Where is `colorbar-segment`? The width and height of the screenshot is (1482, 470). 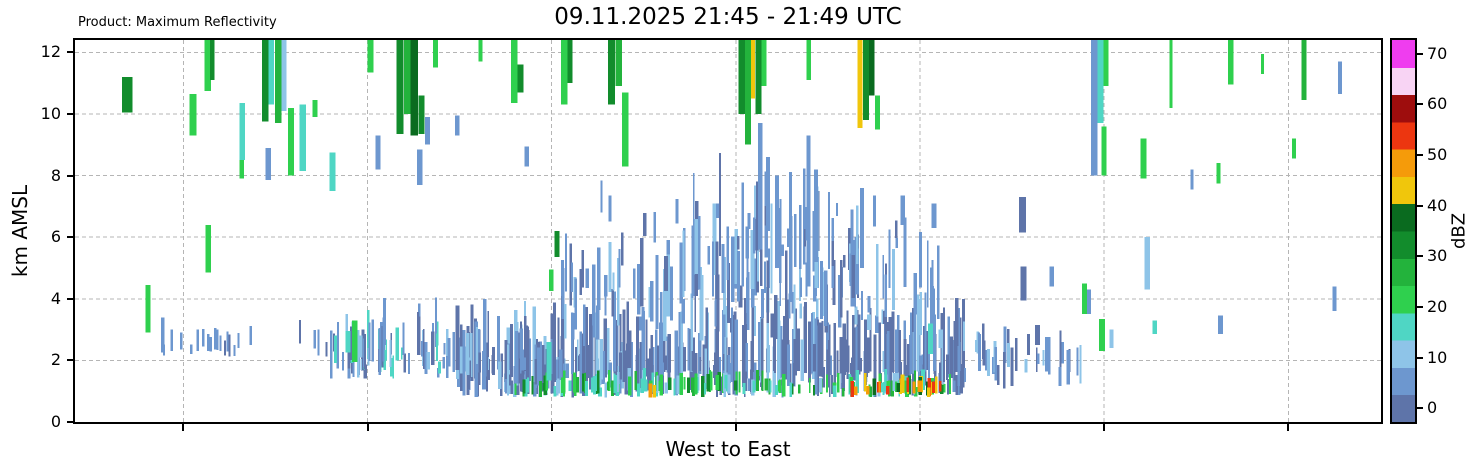
colorbar-segment is located at coordinates (1403, 163).